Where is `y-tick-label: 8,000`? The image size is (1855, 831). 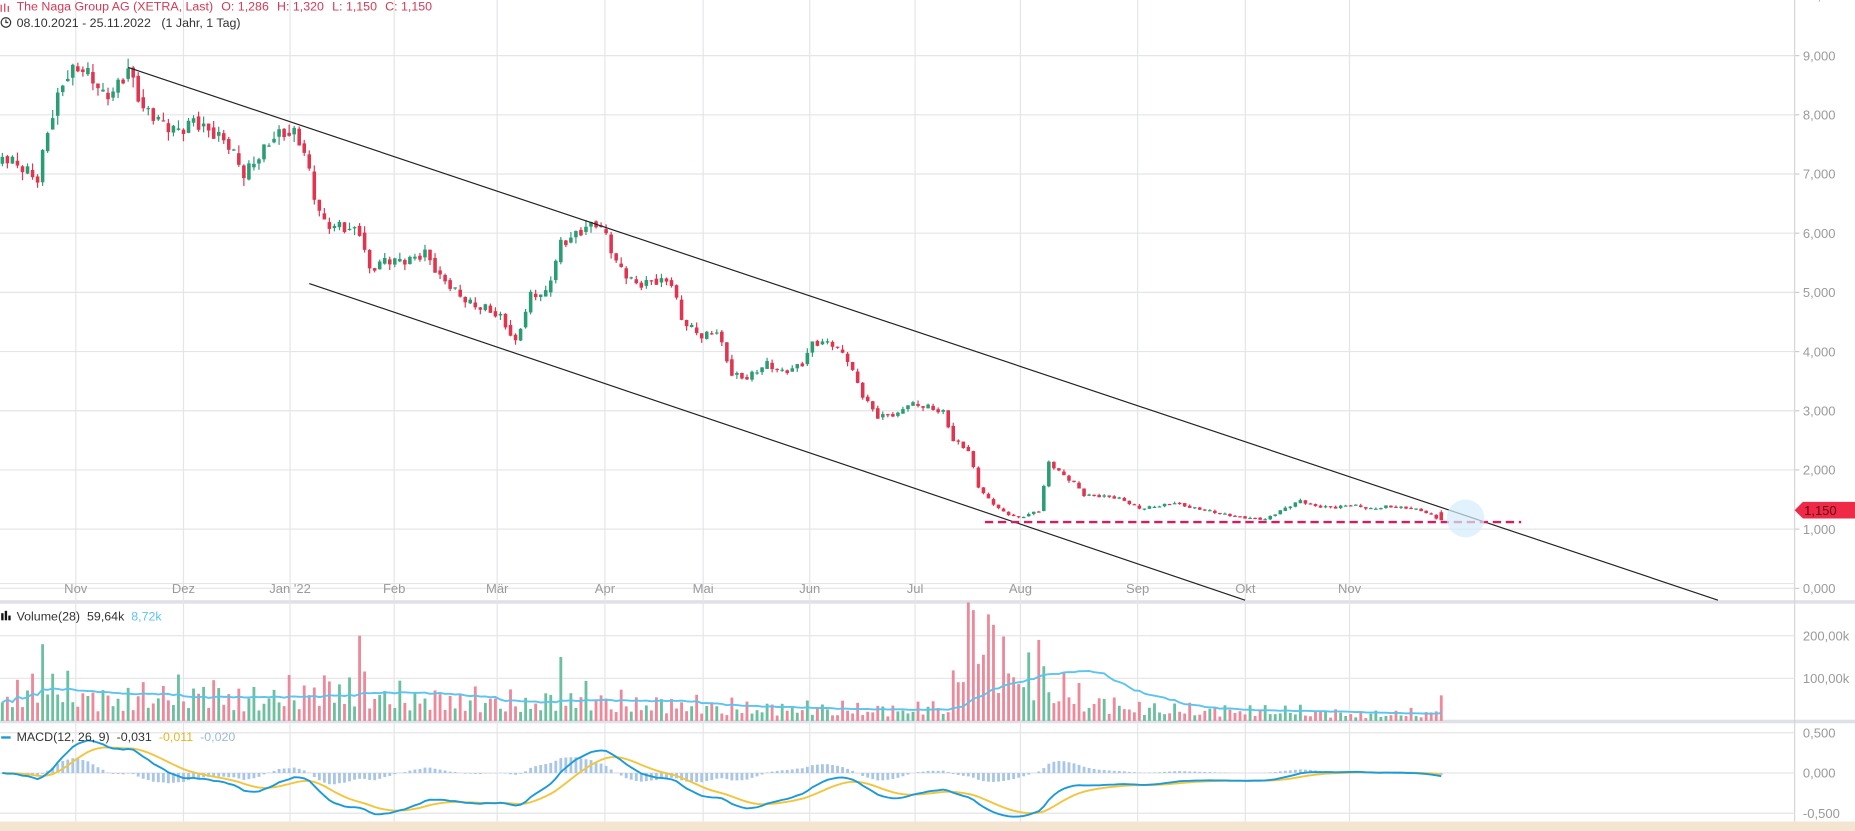 y-tick-label: 8,000 is located at coordinates (1819, 115).